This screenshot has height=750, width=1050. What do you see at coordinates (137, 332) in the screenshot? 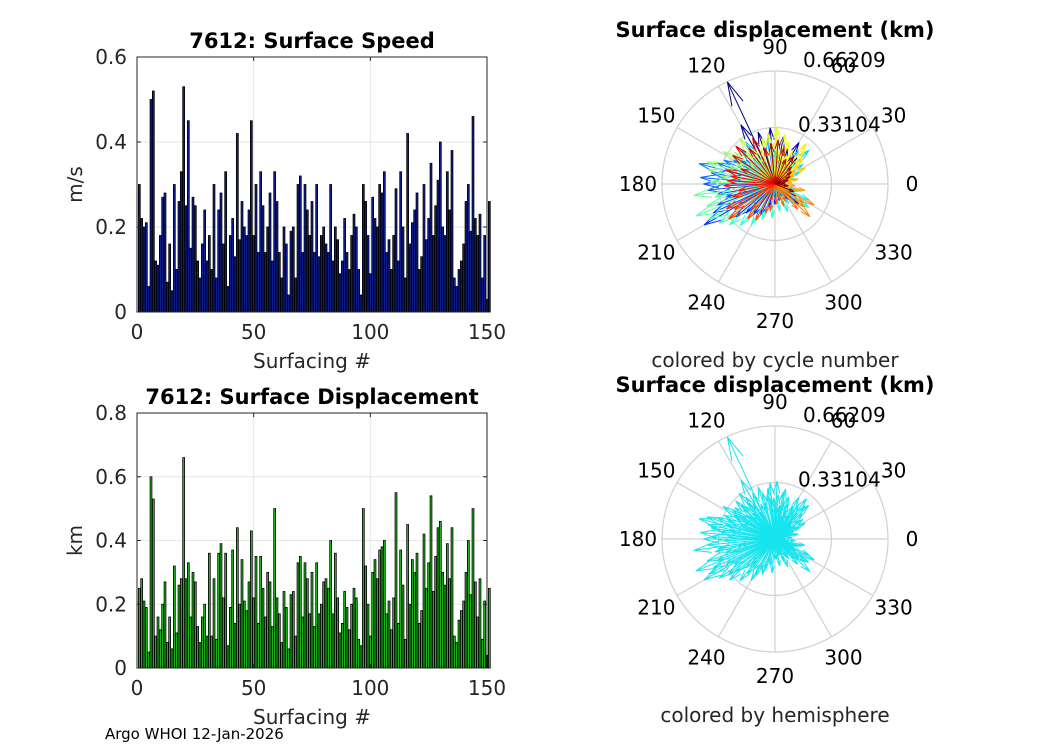
I see `speed-xtick-label: 0` at bounding box center [137, 332].